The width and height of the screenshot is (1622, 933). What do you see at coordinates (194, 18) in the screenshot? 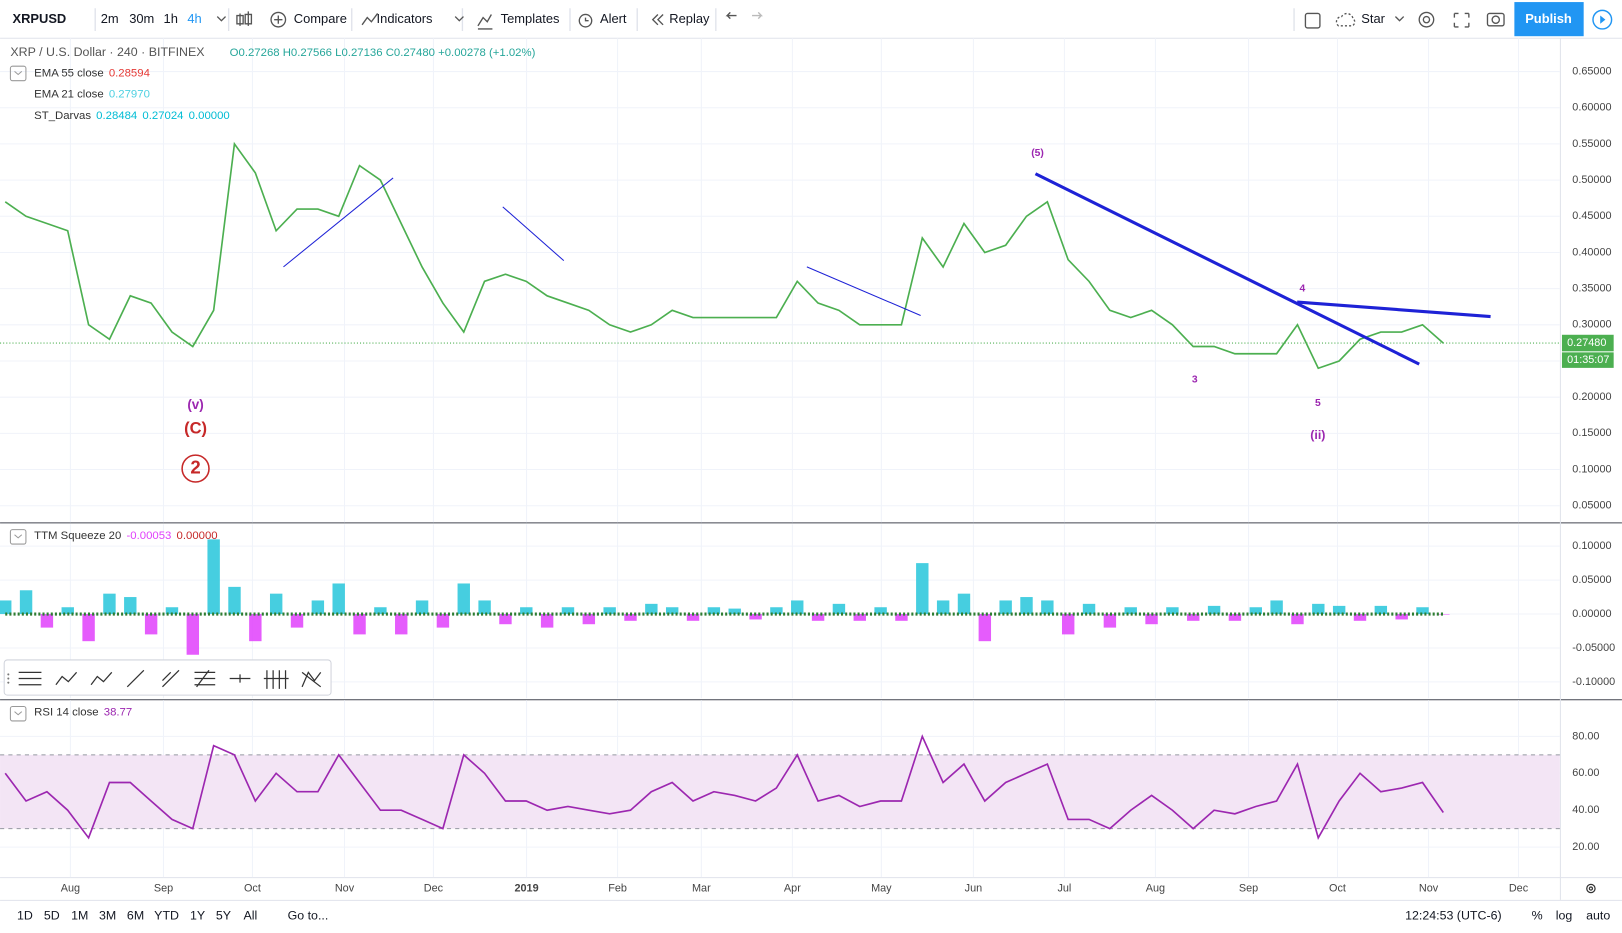
I see `interval: 4h` at bounding box center [194, 18].